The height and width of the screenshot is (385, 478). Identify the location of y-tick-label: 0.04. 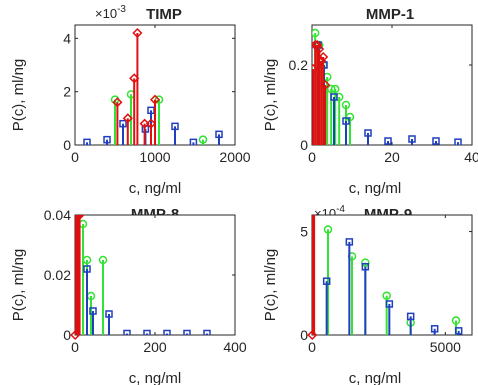
(57, 215).